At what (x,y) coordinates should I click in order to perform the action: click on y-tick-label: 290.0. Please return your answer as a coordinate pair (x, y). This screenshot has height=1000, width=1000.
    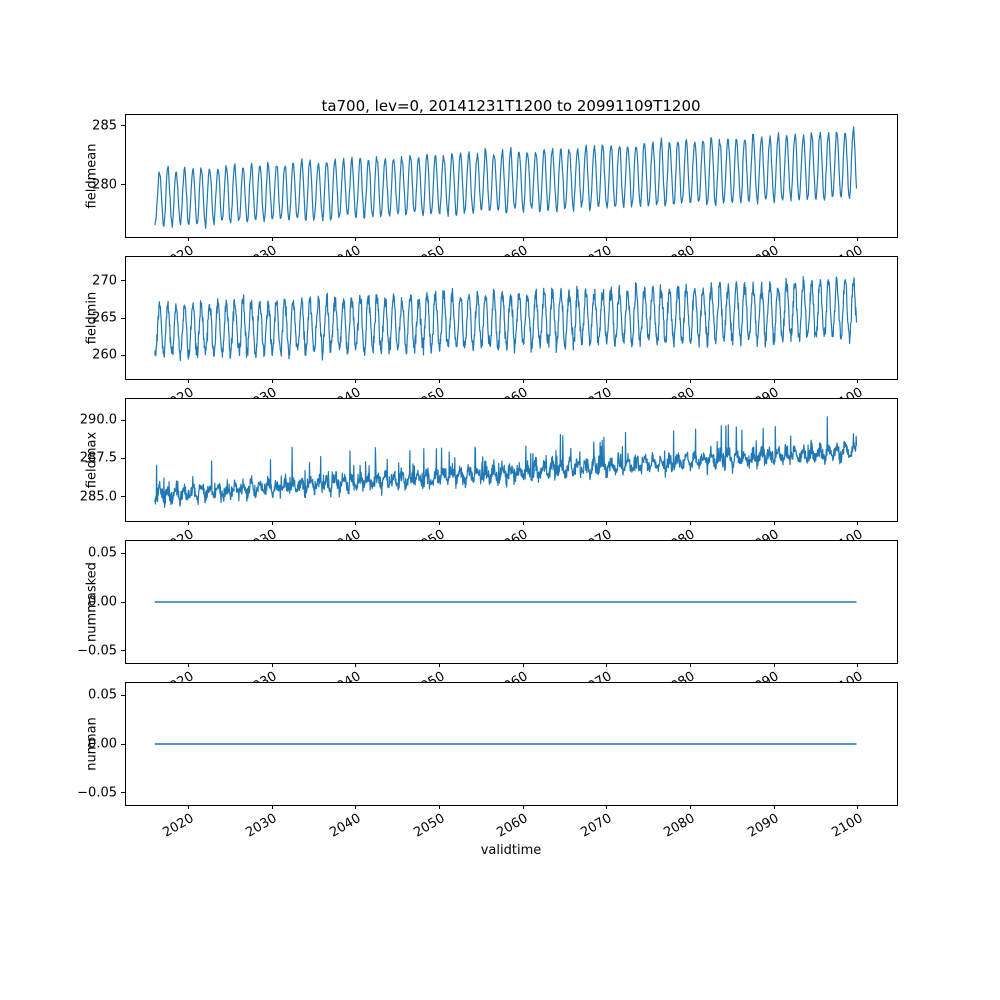
    Looking at the image, I should click on (98, 420).